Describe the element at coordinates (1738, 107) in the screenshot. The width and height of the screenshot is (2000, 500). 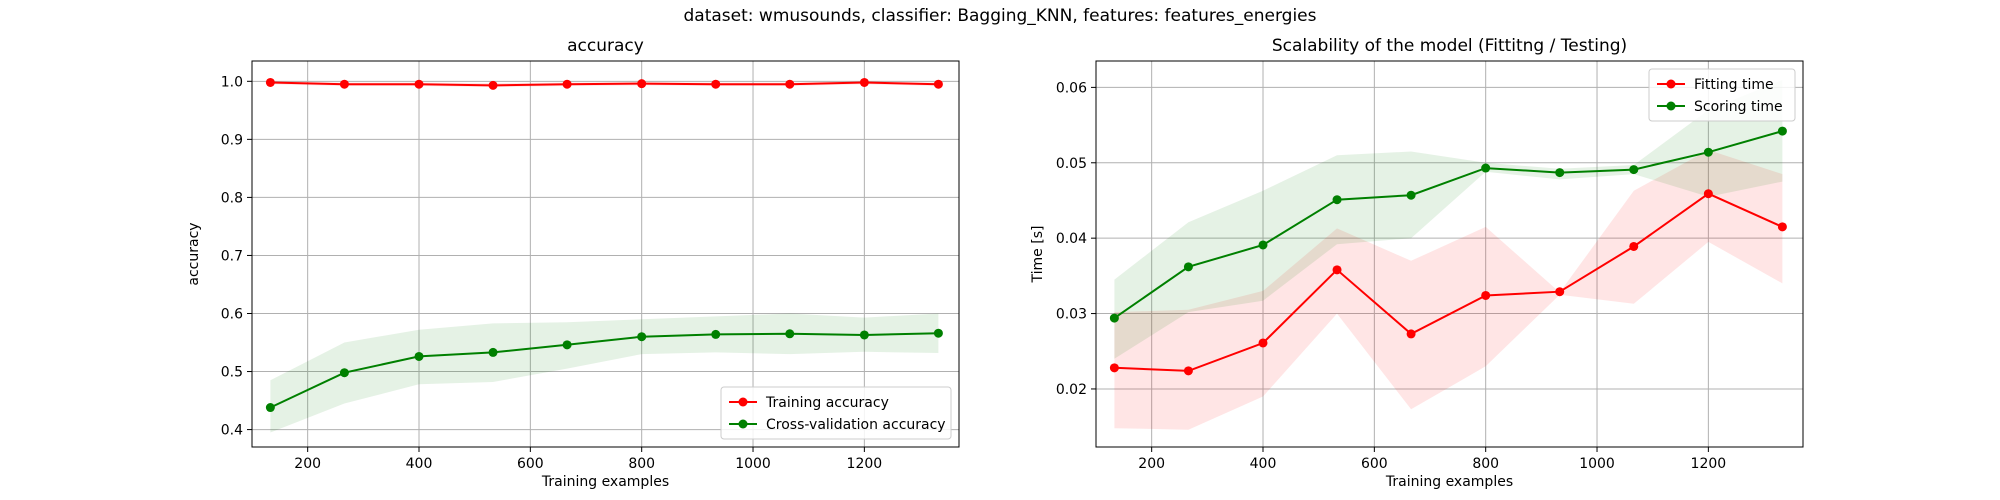
I see `legend-label: Scoring time` at that location.